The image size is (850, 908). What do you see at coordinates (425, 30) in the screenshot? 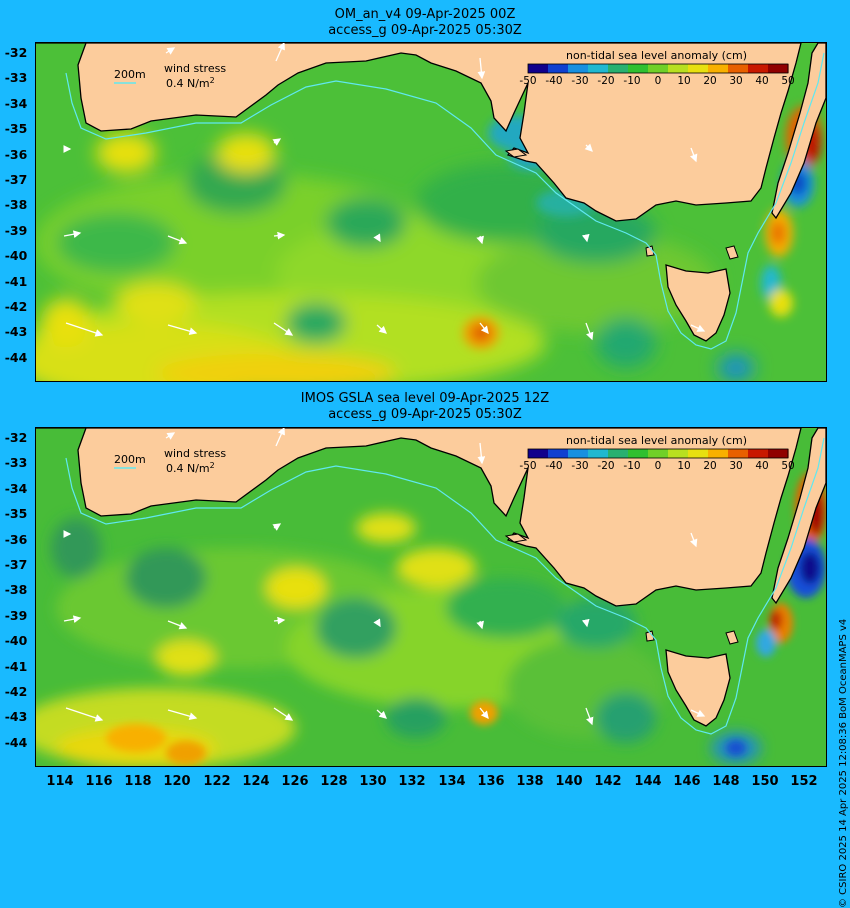
I see `panel1-title-line2: access_g 09-Apr-2025 05:30Z` at bounding box center [425, 30].